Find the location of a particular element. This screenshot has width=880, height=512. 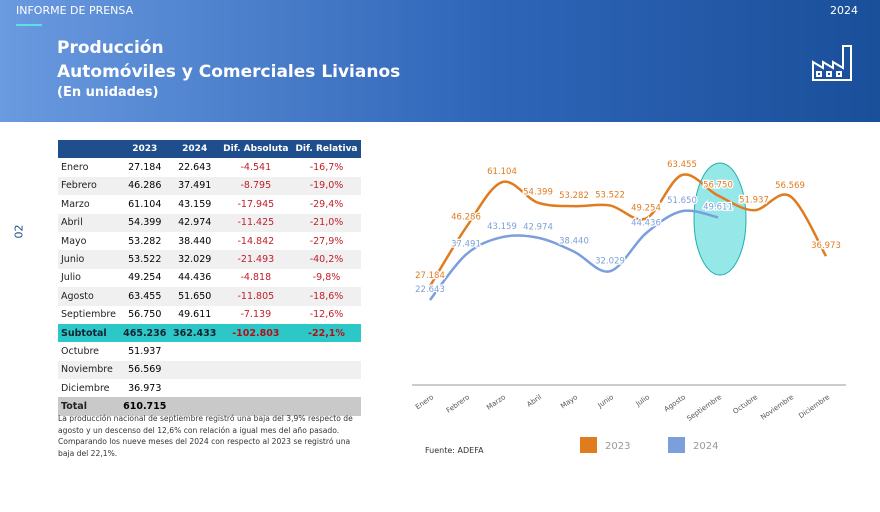

table-cell: Enero is located at coordinates (75, 168).